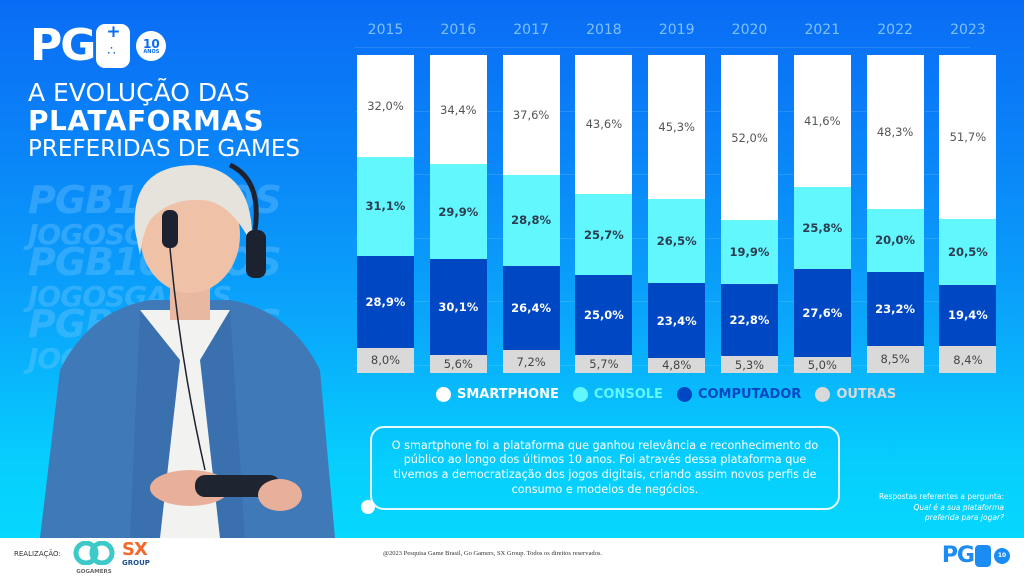  I want to click on legend-dot-console, so click(580, 394).